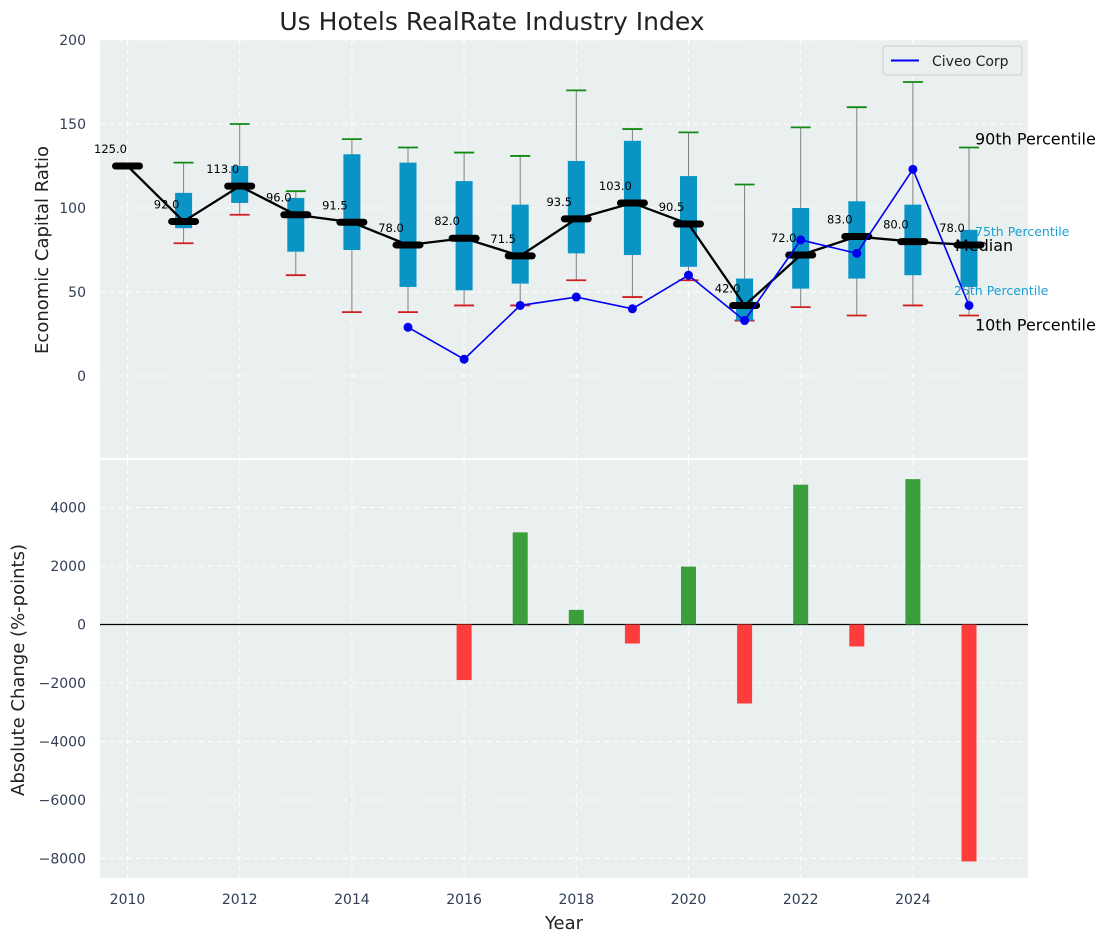 The image size is (1114, 942). I want to click on median-line-group, so click(548, 235).